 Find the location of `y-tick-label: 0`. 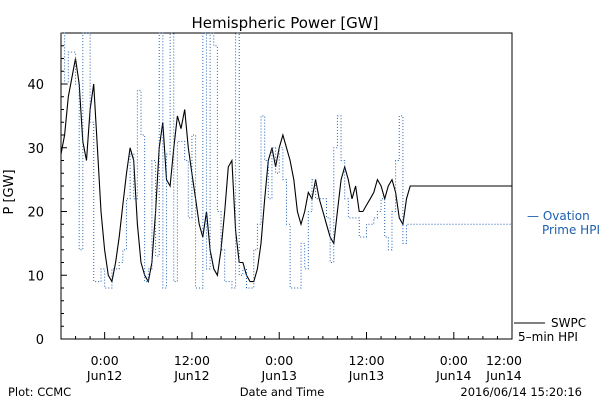

y-tick-label: 0 is located at coordinates (40, 340).